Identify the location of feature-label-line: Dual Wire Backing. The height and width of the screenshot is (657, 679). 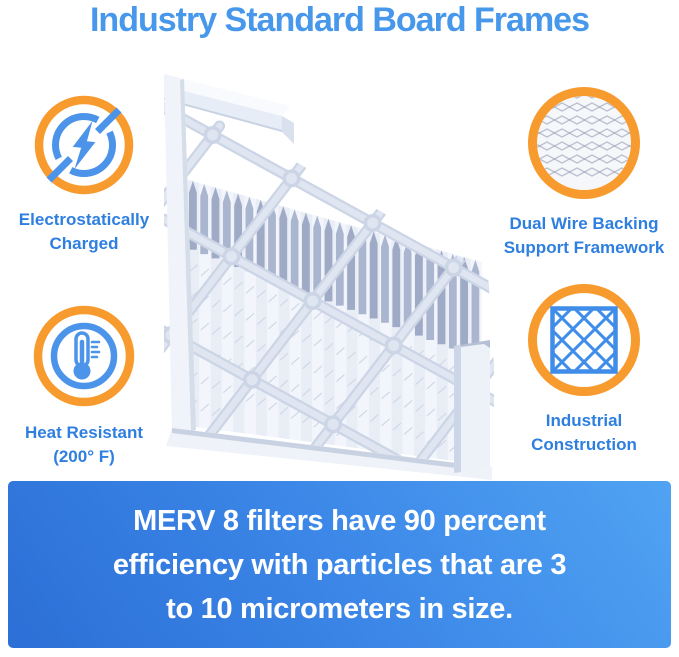
(584, 223).